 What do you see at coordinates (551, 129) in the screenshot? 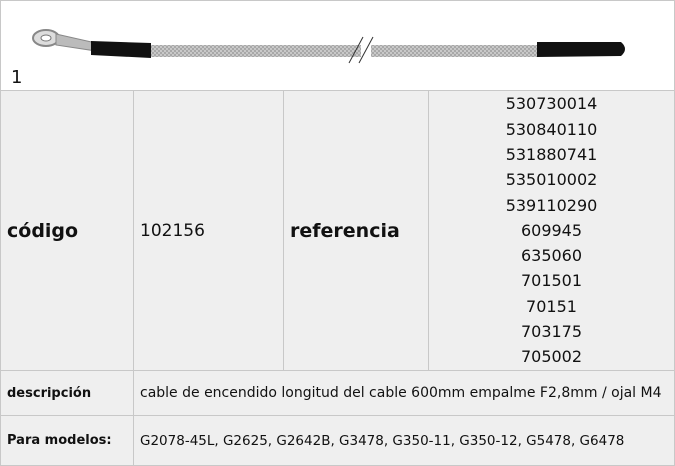
I see `referencia: 530840110` at bounding box center [551, 129].